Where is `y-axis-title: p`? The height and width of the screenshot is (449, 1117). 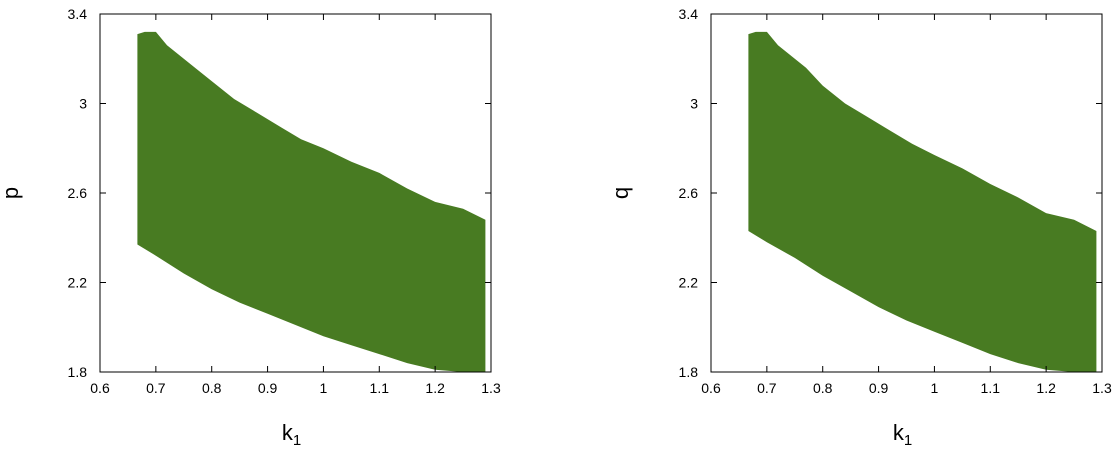
y-axis-title: p is located at coordinates (11, 193).